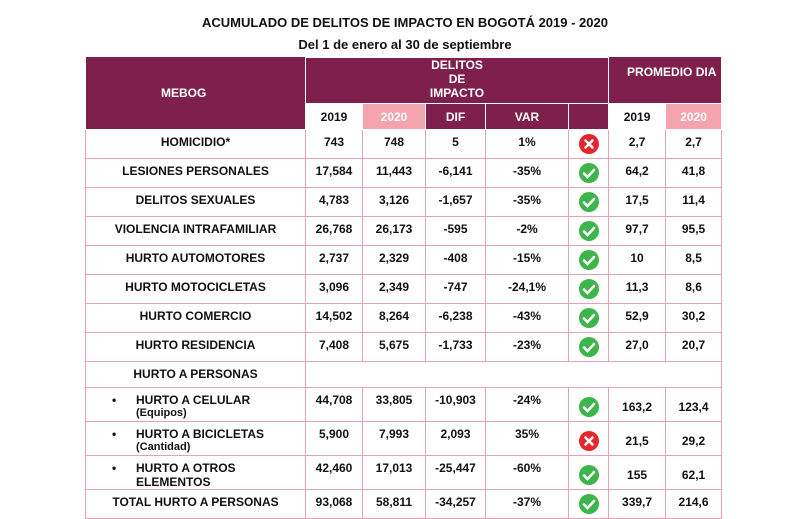 Image resolution: width=787 pixels, height=519 pixels. Describe the element at coordinates (527, 438) in the screenshot. I see `value-cell: 35%` at that location.